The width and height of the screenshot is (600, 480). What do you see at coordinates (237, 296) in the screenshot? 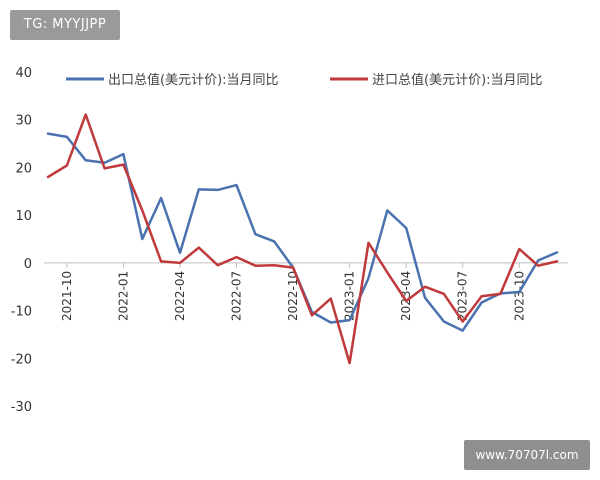
I see `x-tick-label: 2022-07` at bounding box center [237, 296].